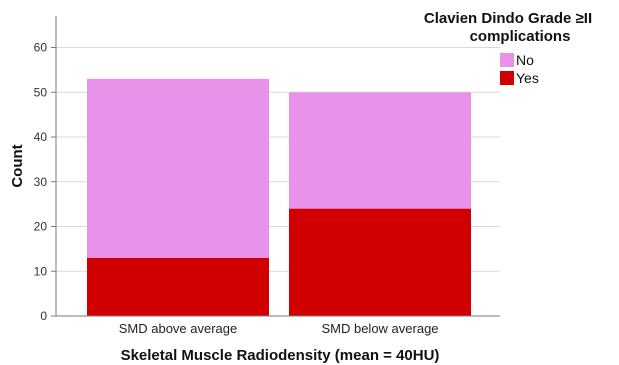  What do you see at coordinates (279, 328) in the screenshot?
I see `x-tick-labels: SMD above average SMD below average` at bounding box center [279, 328].